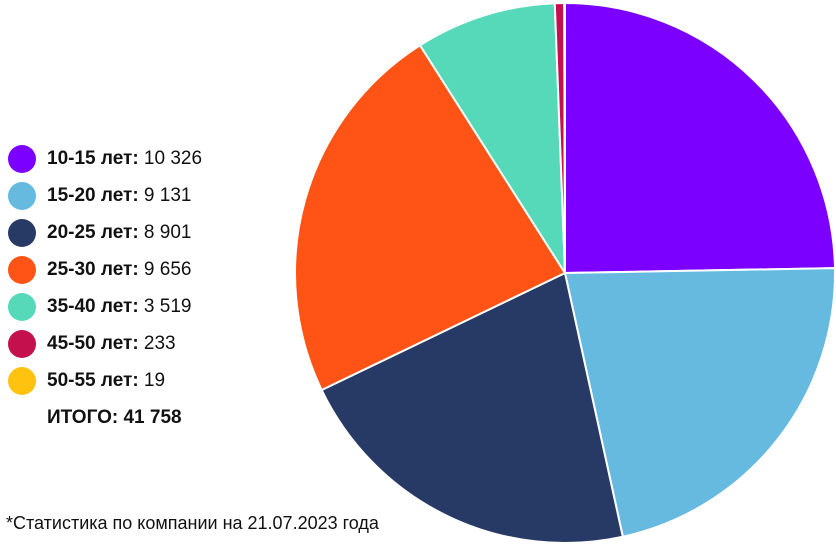 This screenshot has height=556, width=836. I want to click on legend-item-4: 25-30 лет: 9 656, so click(138, 269).